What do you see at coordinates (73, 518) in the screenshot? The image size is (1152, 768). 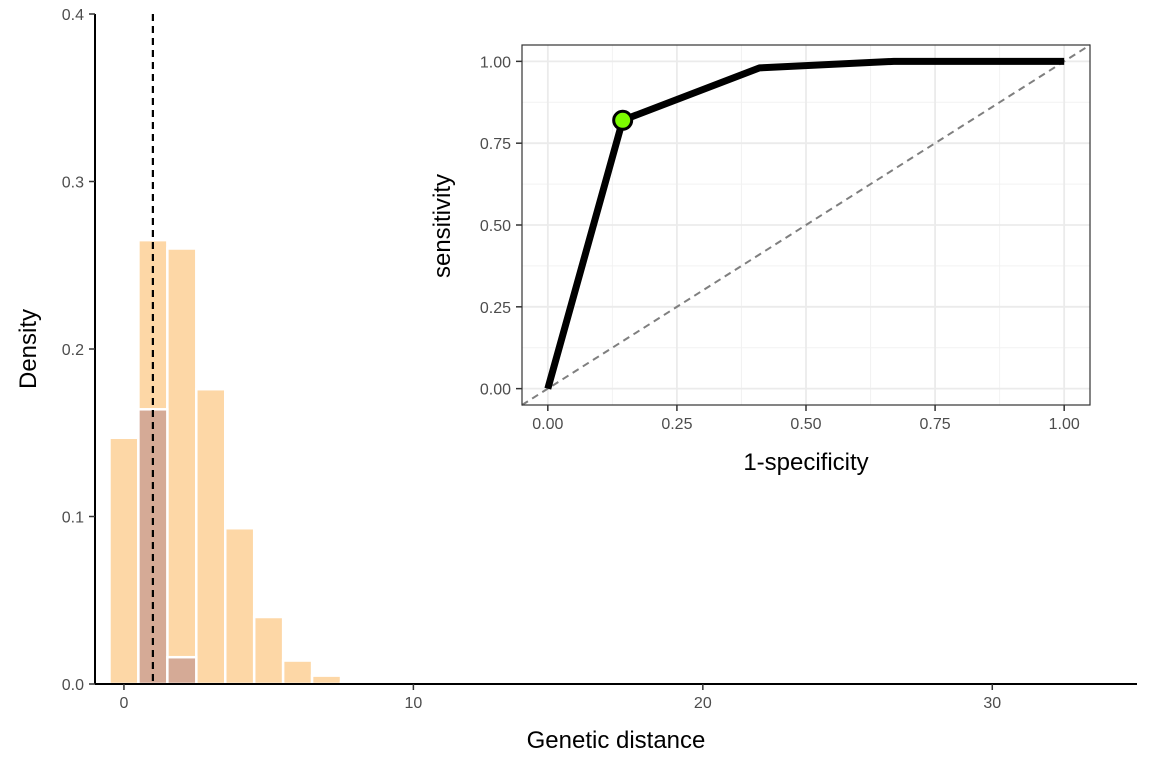 I see `y-tick-label: 0.1` at bounding box center [73, 518].